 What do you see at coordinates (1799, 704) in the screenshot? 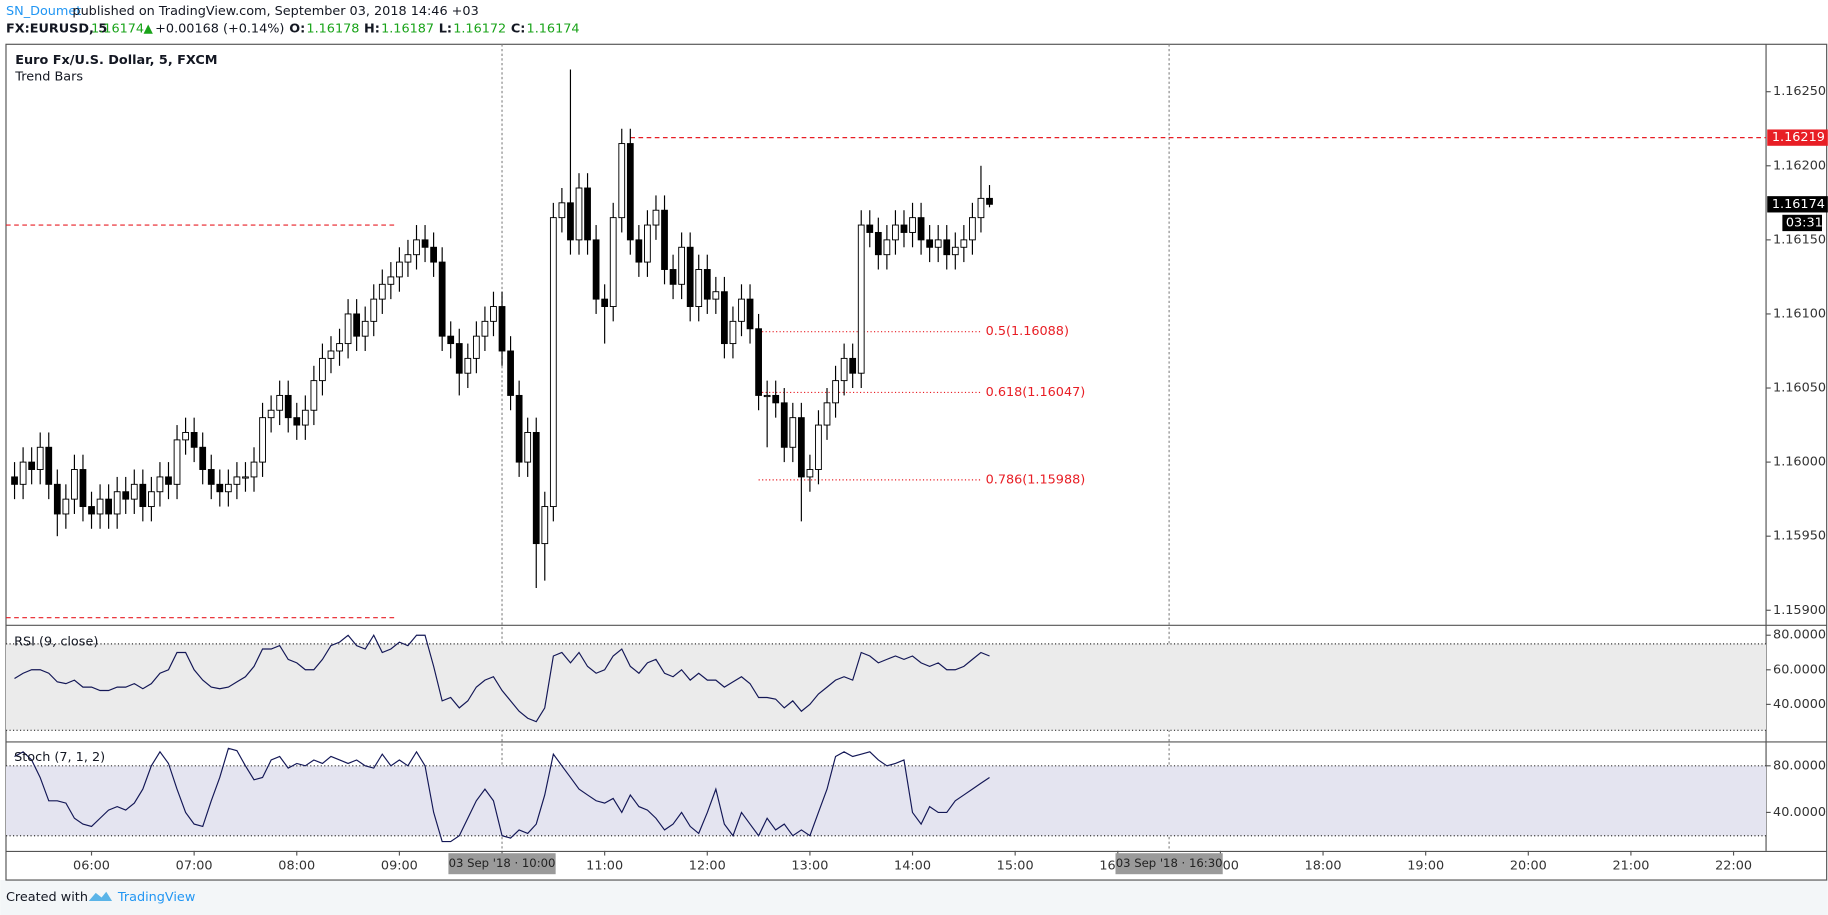
I see `y-tick-label: 40.0000` at bounding box center [1799, 704].